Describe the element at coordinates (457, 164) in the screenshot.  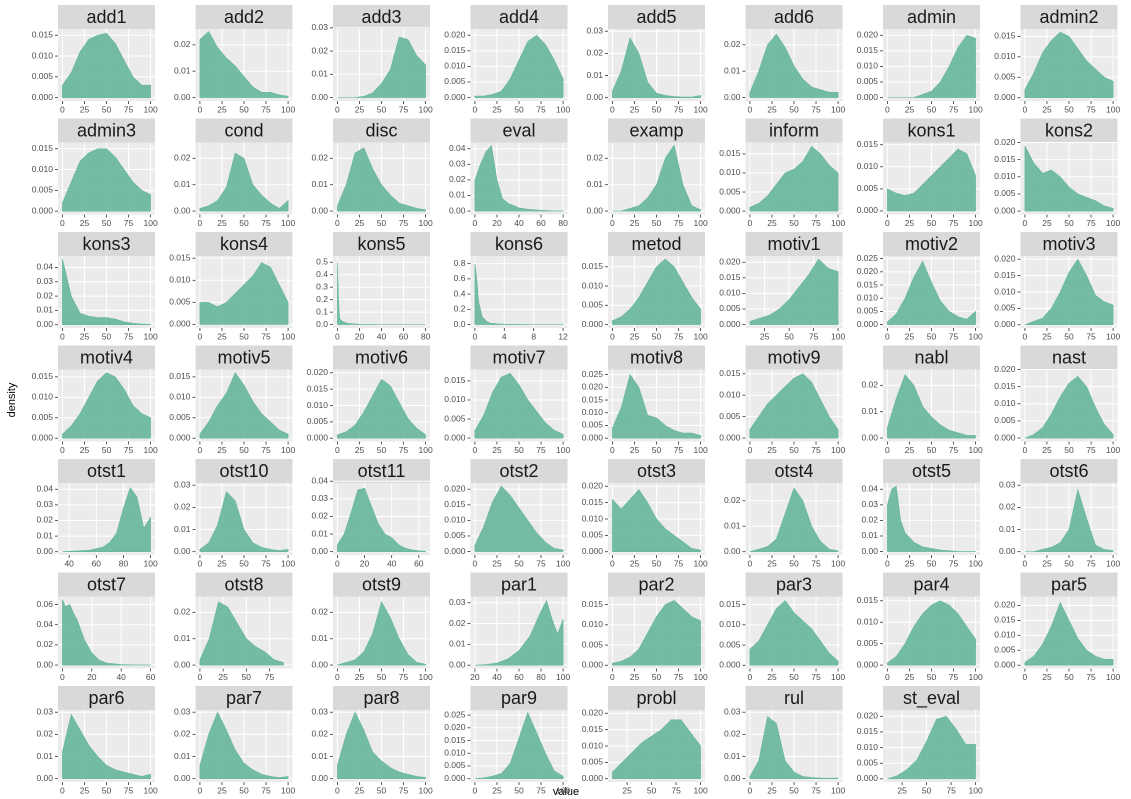
I see `y-tick-label: 0.03` at that location.